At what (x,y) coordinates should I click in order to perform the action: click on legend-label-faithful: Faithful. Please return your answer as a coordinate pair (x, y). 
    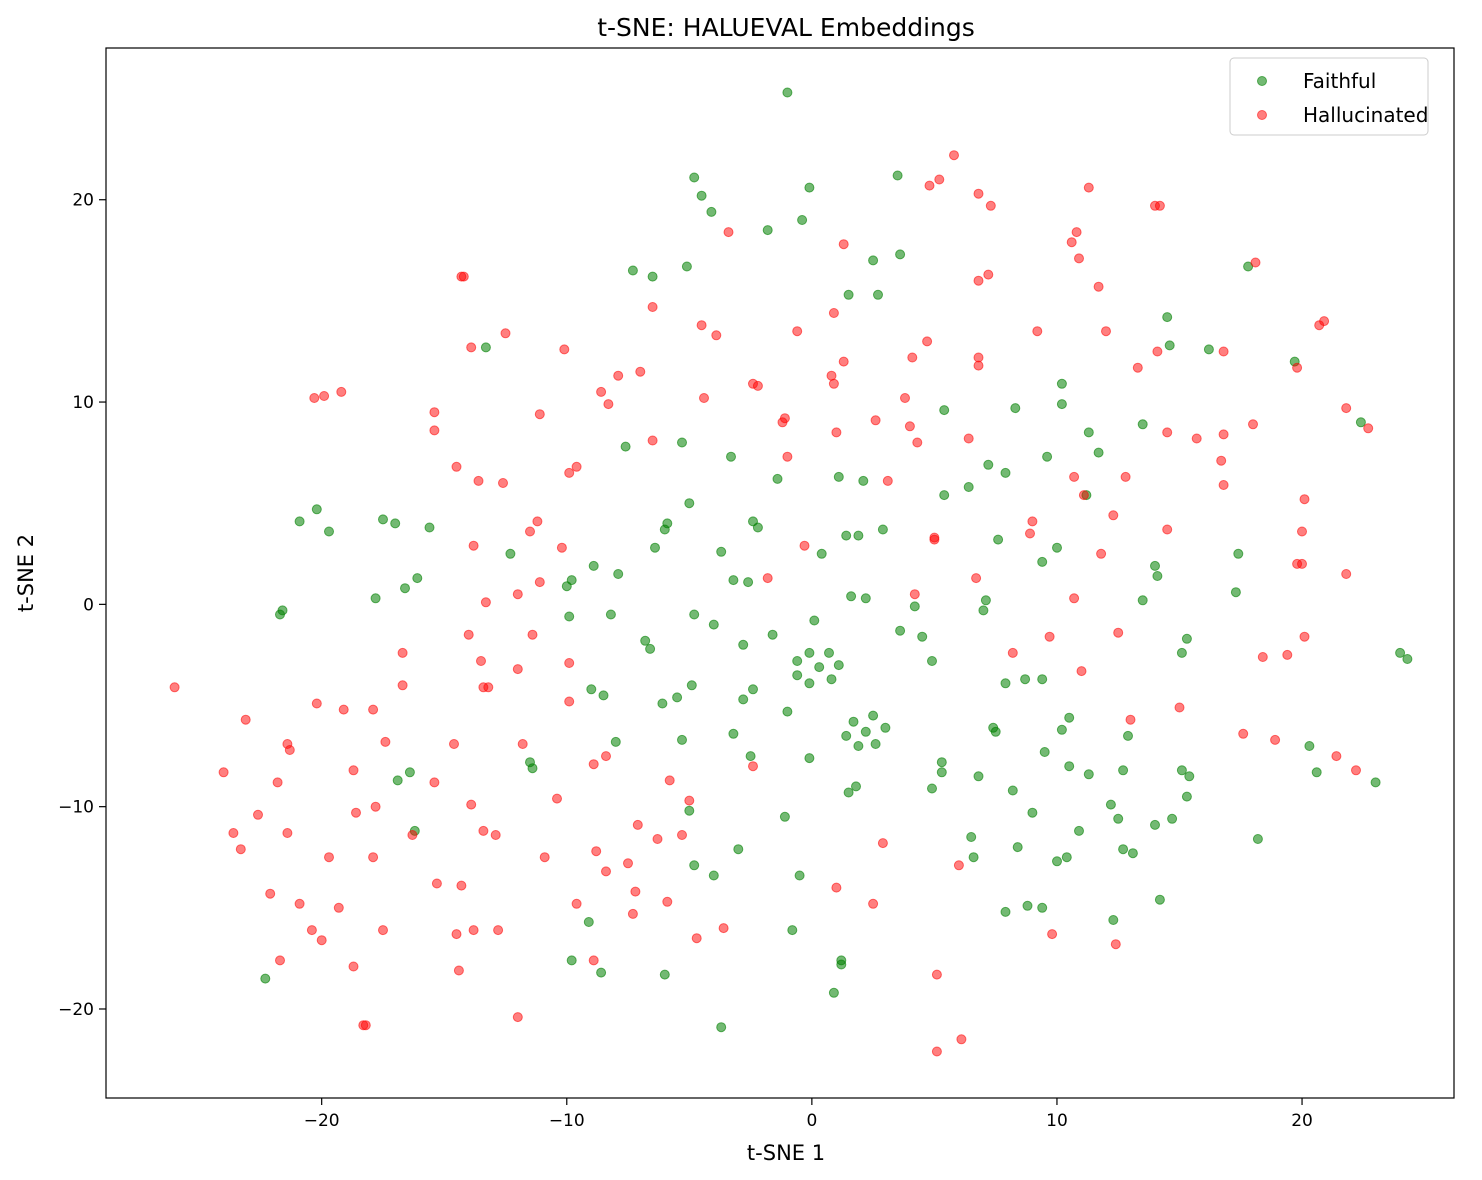
    Looking at the image, I should click on (1339, 81).